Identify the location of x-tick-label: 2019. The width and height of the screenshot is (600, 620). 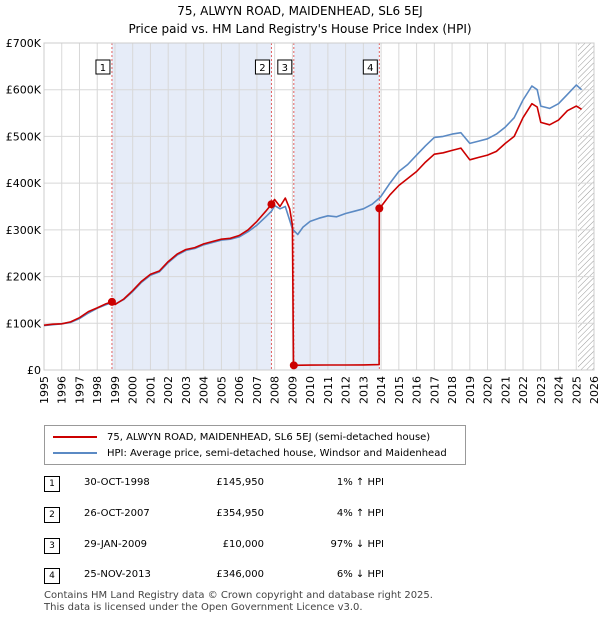
(470, 390).